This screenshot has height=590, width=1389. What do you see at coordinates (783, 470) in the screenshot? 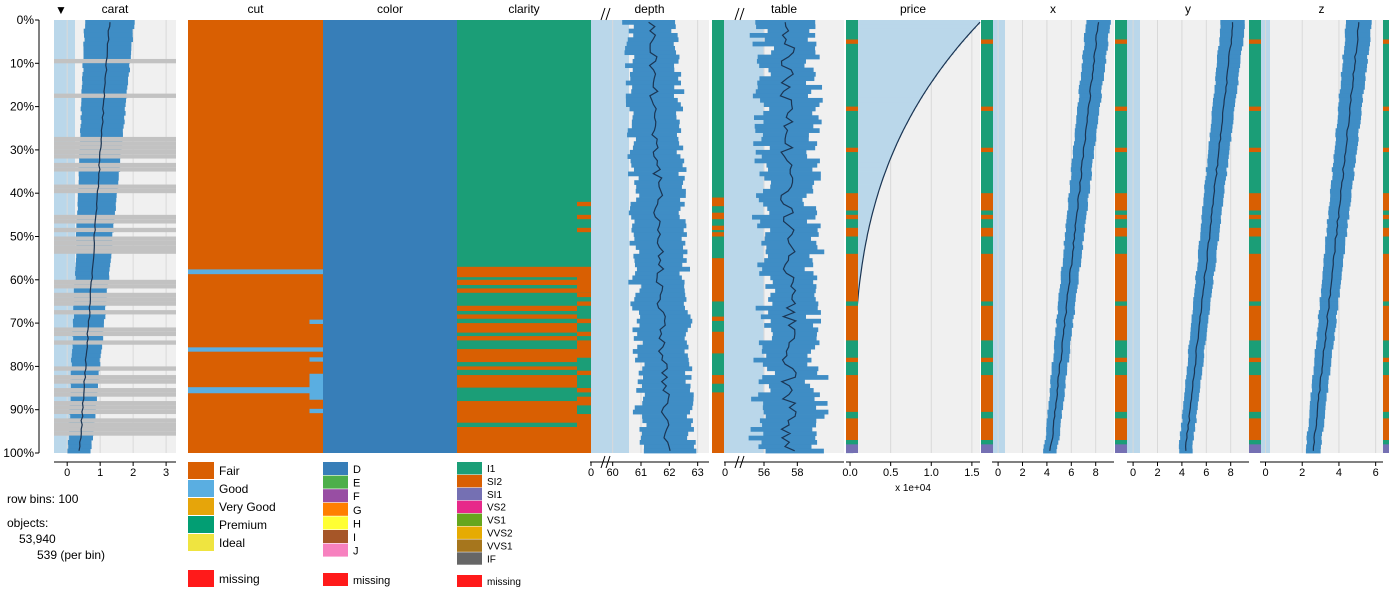
I see `x-axis-table: 56 58 0` at bounding box center [783, 470].